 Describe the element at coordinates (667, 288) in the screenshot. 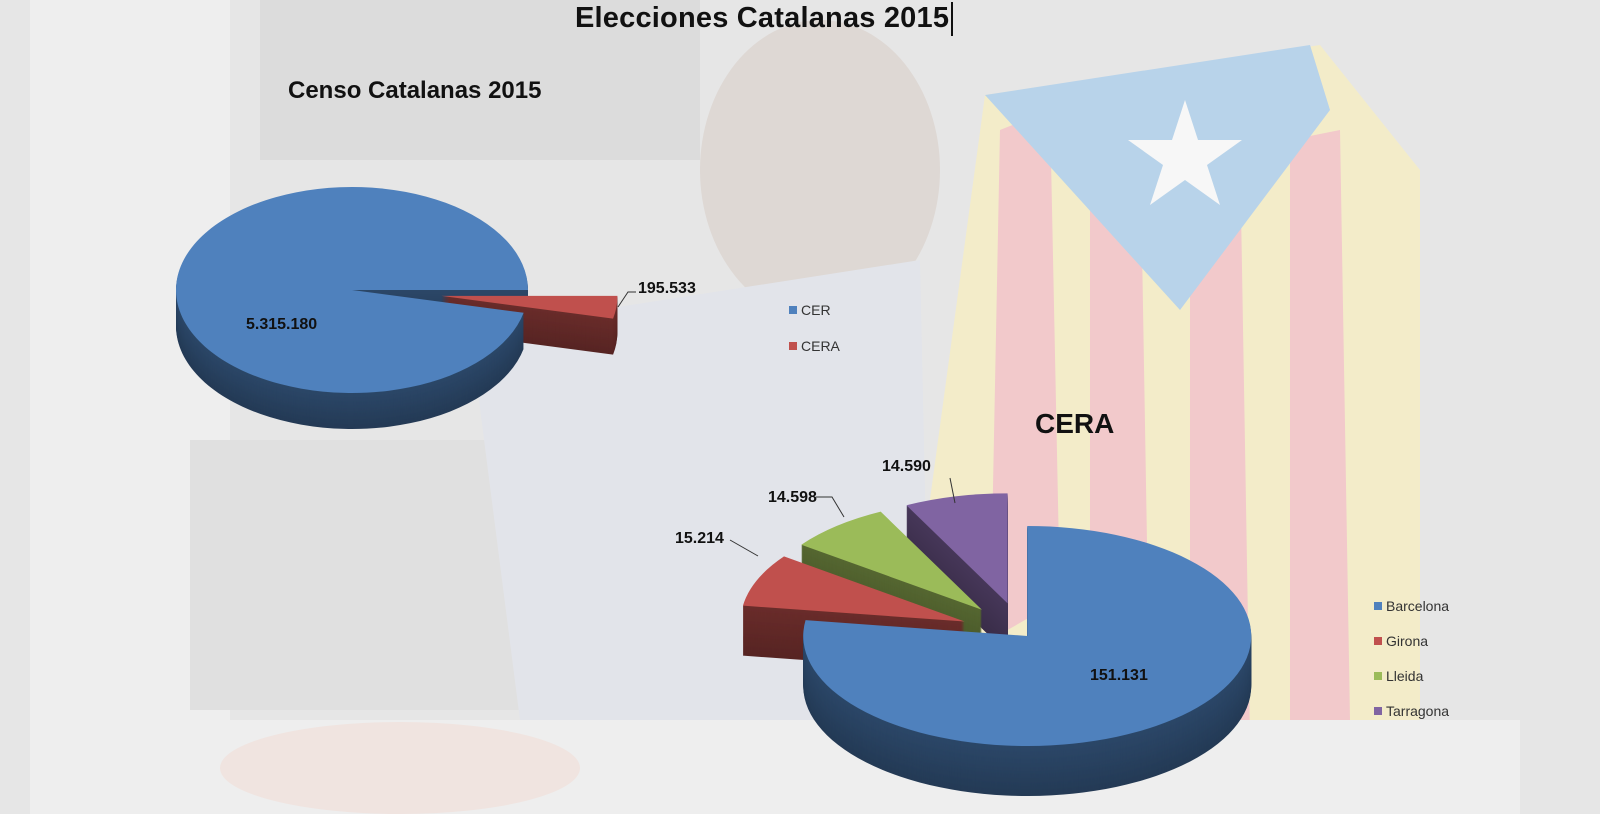

I see `data-label-cera: 195.533` at that location.